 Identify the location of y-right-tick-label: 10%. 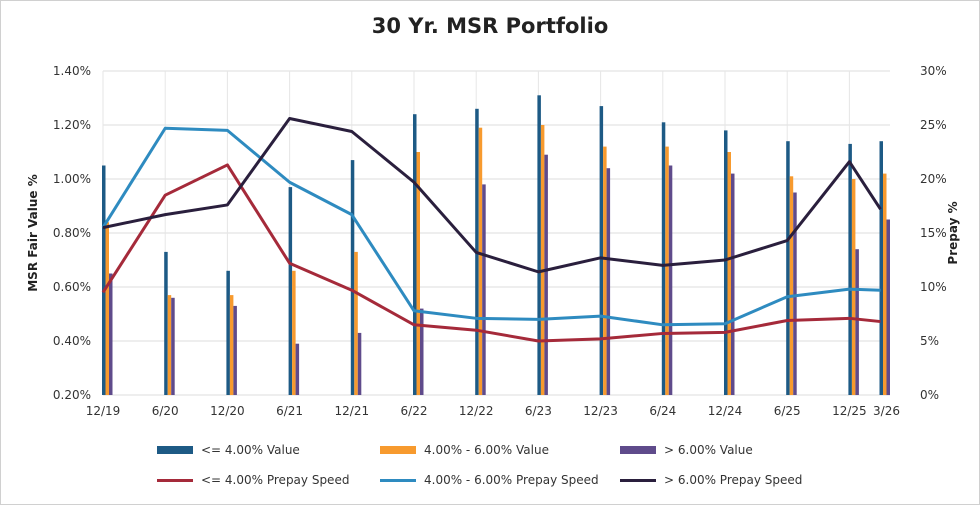
(933, 287).